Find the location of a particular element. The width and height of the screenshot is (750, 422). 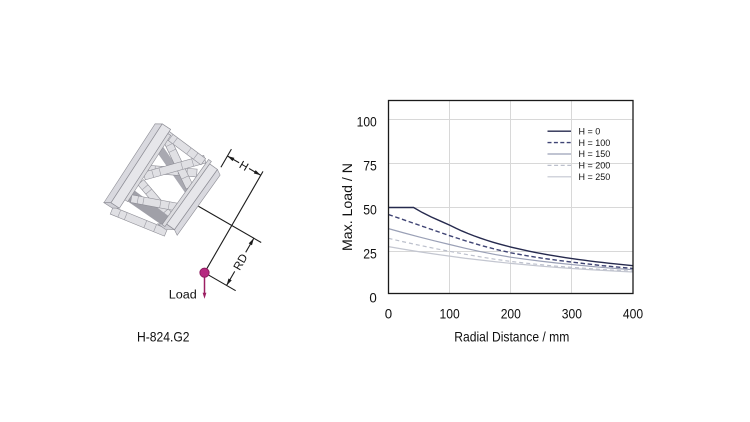

svg-text: H = 0 is located at coordinates (590, 131).